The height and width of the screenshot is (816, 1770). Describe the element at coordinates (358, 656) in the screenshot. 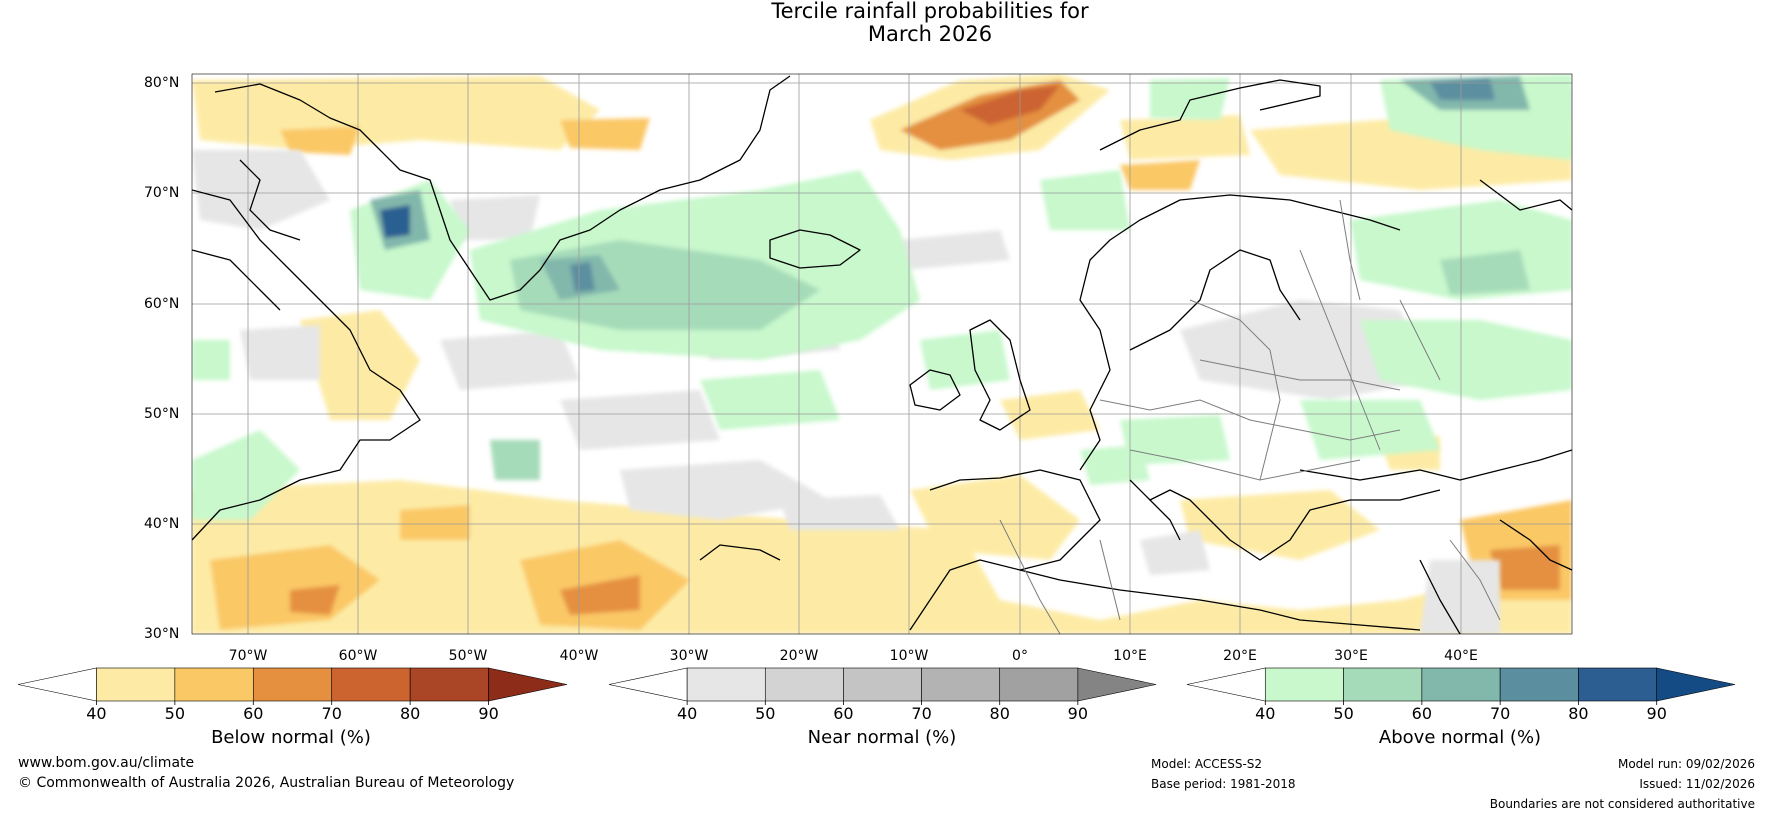

I see `lon-label-60w: 60°W` at that location.